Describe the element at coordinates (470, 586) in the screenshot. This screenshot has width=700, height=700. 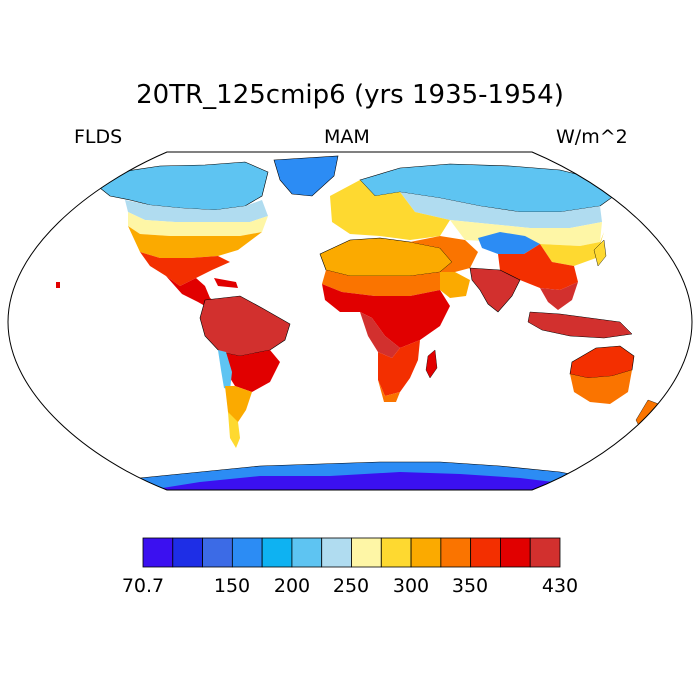
I see `colorbar-tick-label: 350` at that location.